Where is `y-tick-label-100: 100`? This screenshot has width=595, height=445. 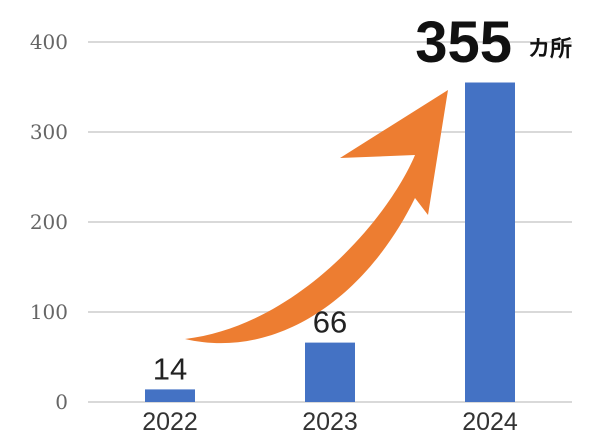 y-tick-label-100: 100 is located at coordinates (49, 312).